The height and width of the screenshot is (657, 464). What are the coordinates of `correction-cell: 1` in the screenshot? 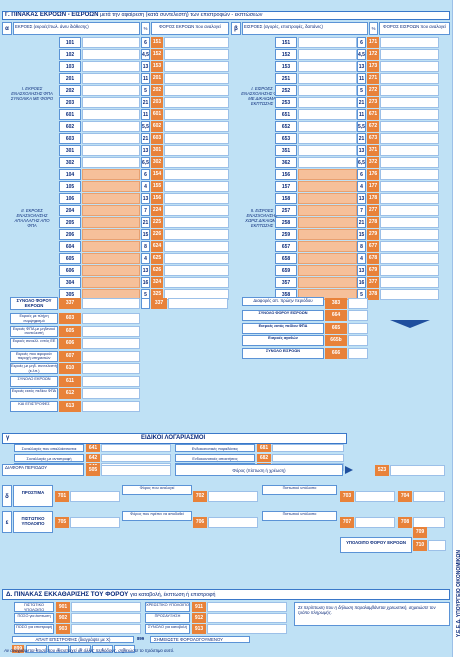 It's located at (36, 649).